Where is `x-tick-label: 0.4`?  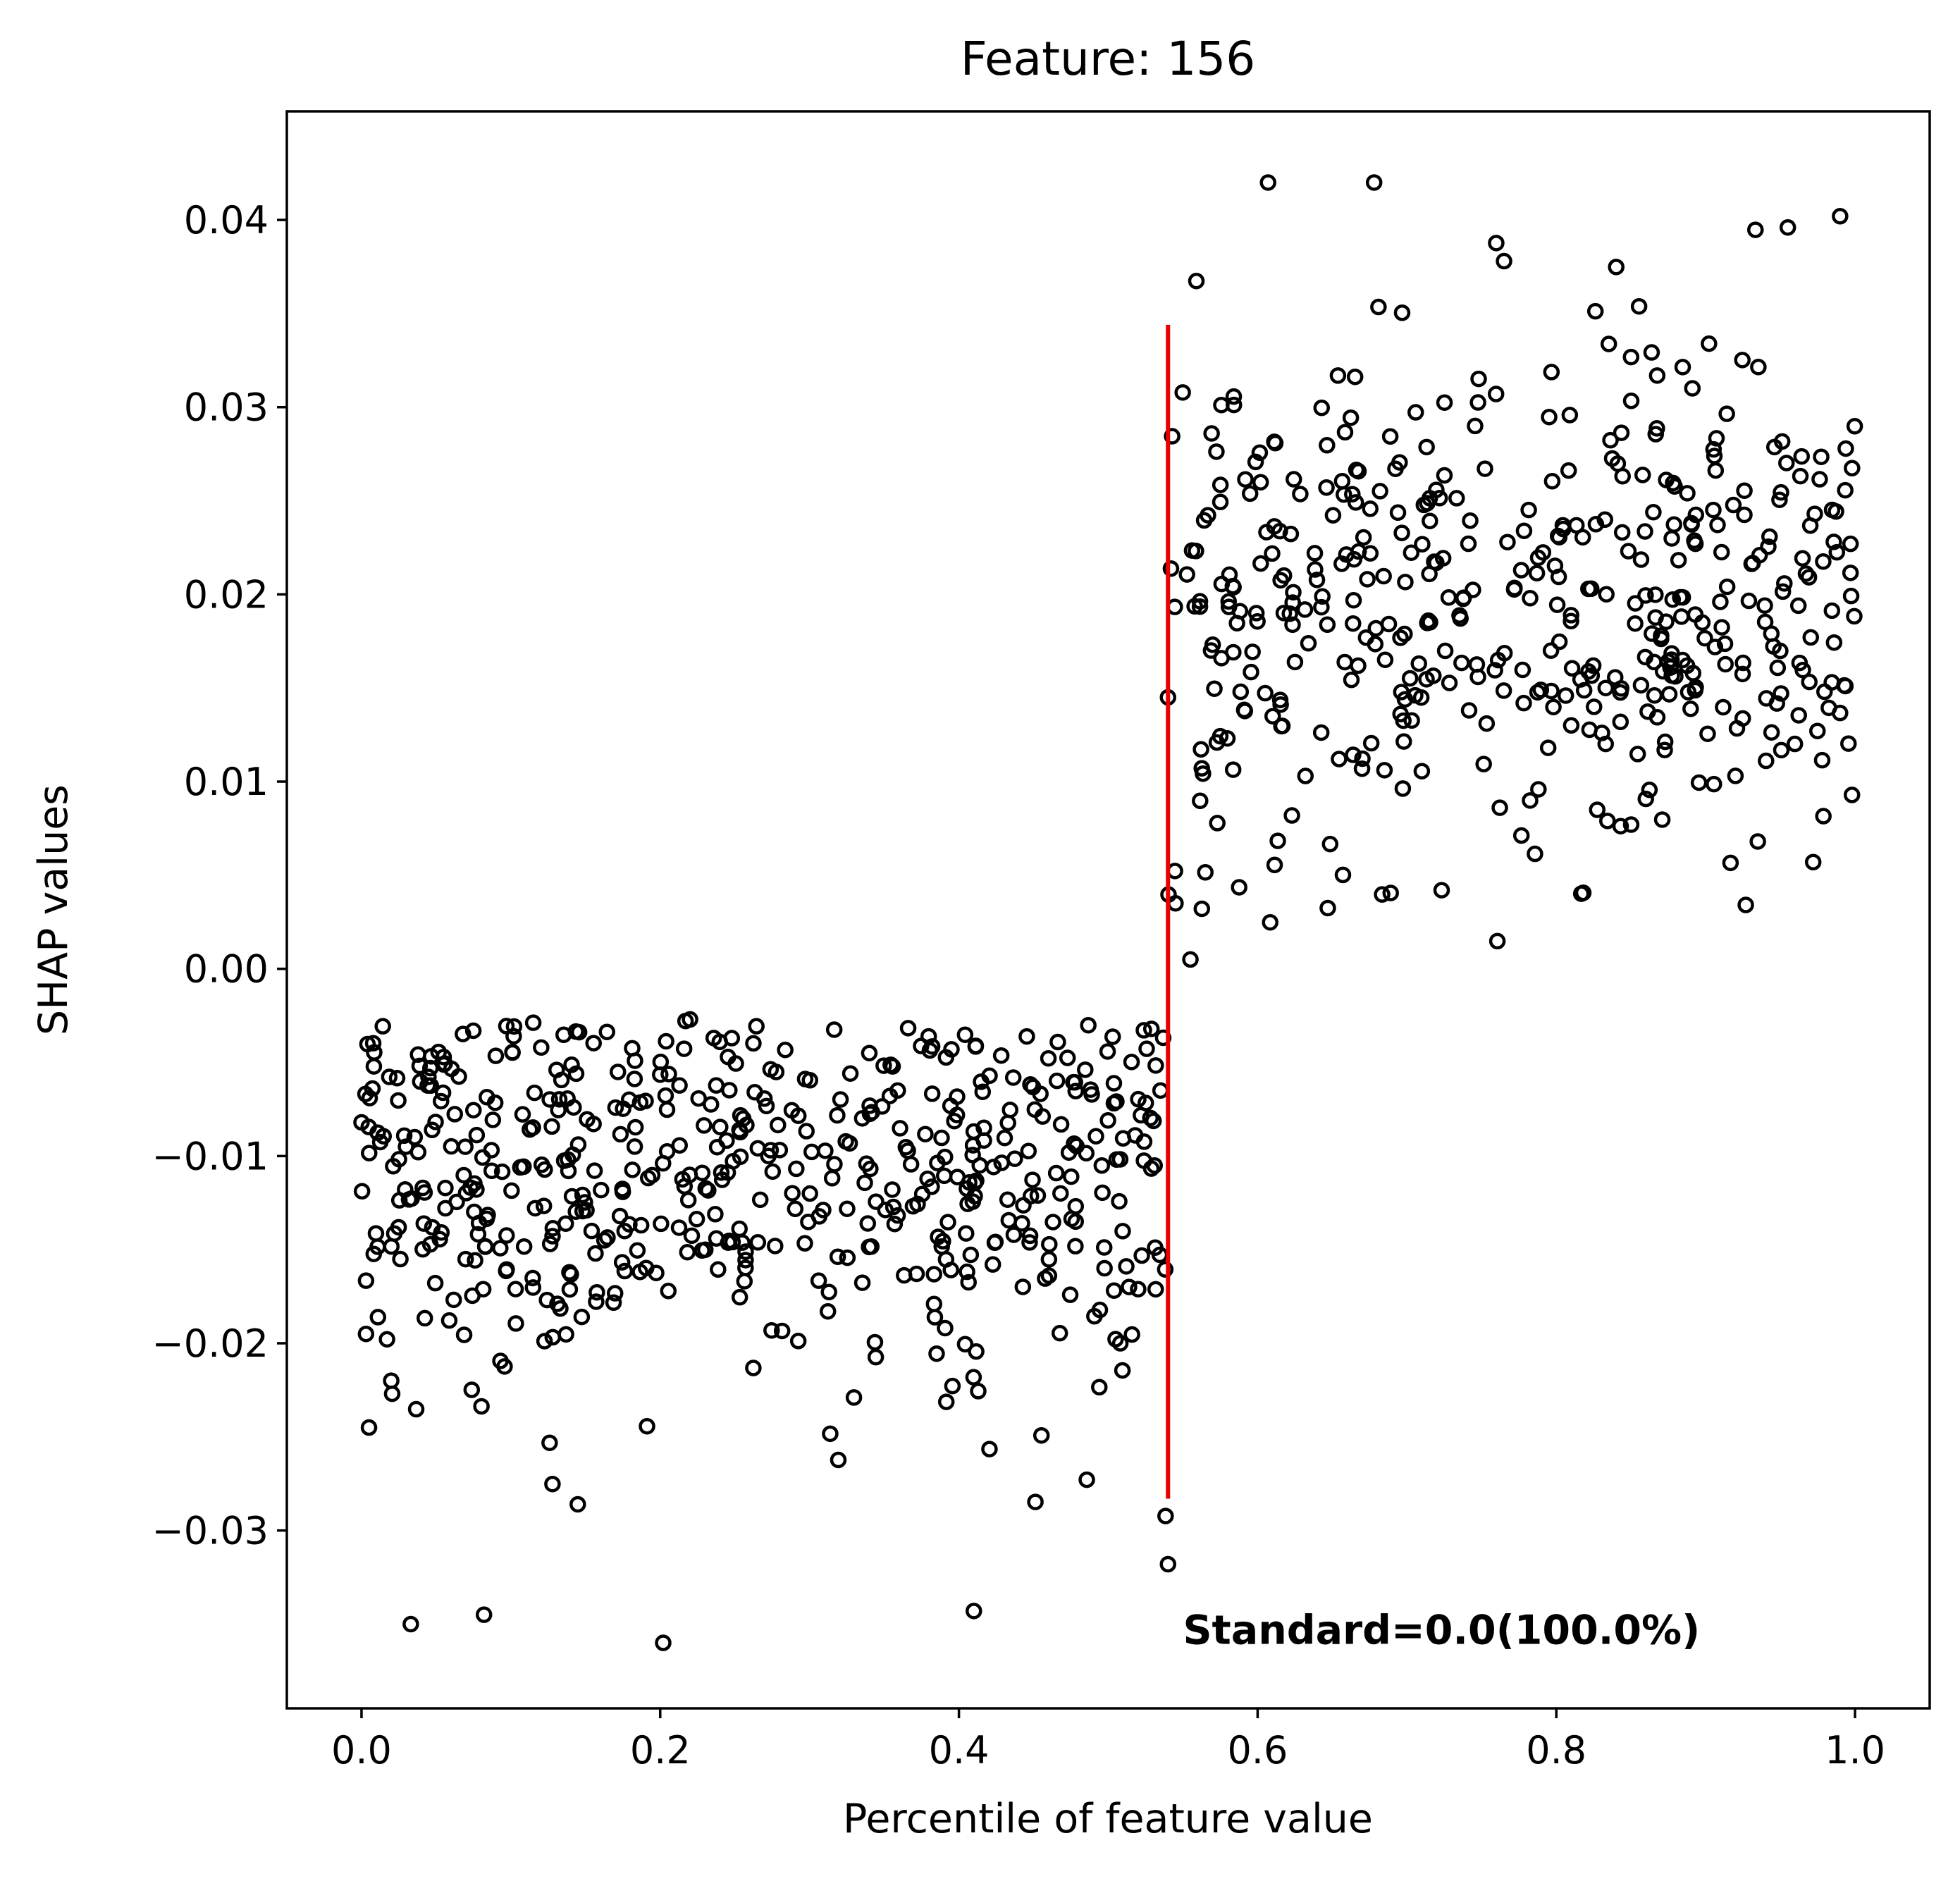
x-tick-label: 0.4 is located at coordinates (959, 1750).